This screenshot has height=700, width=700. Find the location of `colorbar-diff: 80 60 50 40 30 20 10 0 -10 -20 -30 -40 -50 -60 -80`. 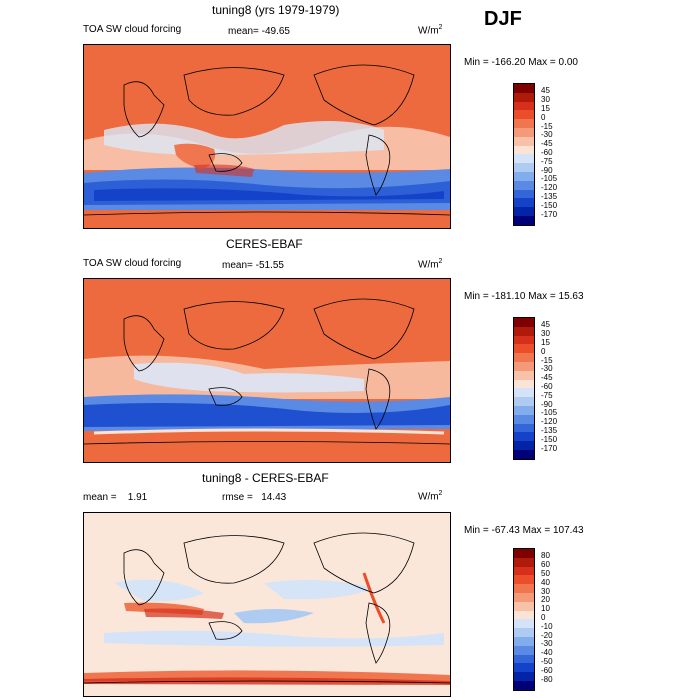

colorbar-diff: 80 60 50 40 30 20 10 0 -10 -20 -30 -40 -50 -60 -80 is located at coordinates (533, 619).